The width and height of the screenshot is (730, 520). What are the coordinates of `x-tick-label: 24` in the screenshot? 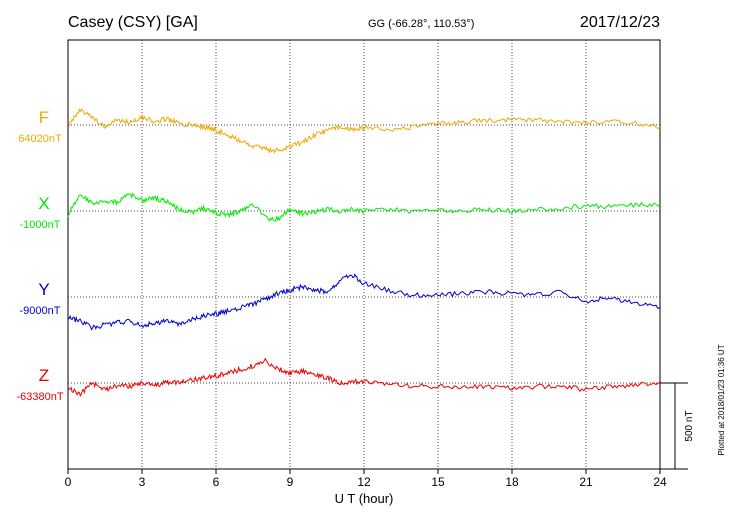 It's located at (660, 482).